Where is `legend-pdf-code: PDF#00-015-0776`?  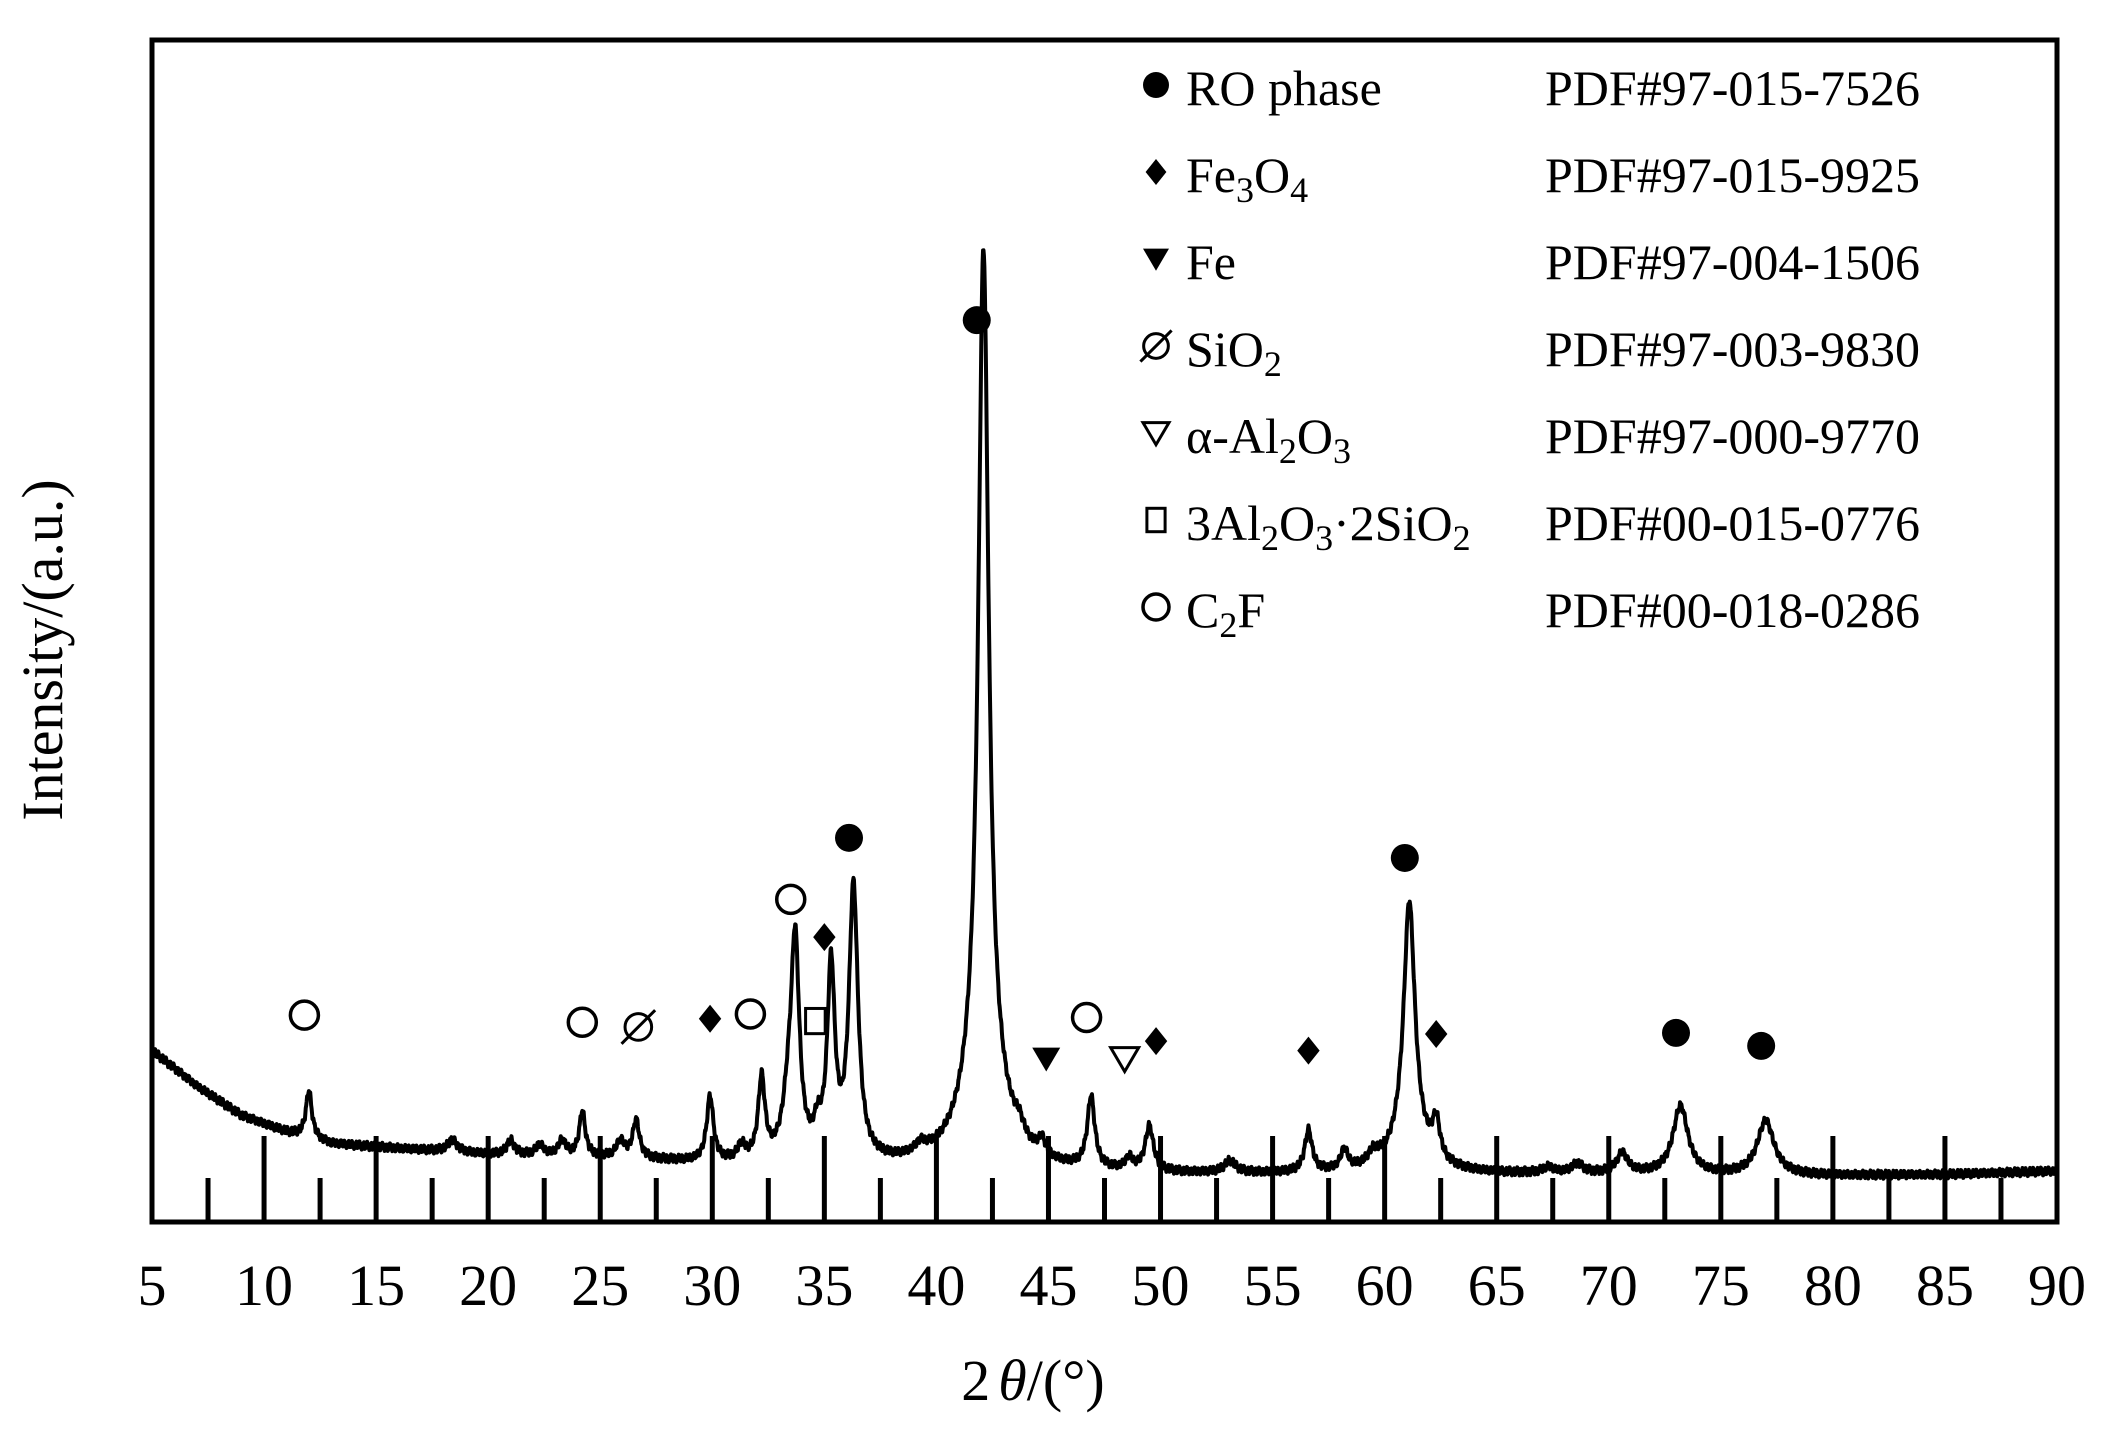
legend-pdf-code: PDF#00-015-0776 is located at coordinates (1732, 523).